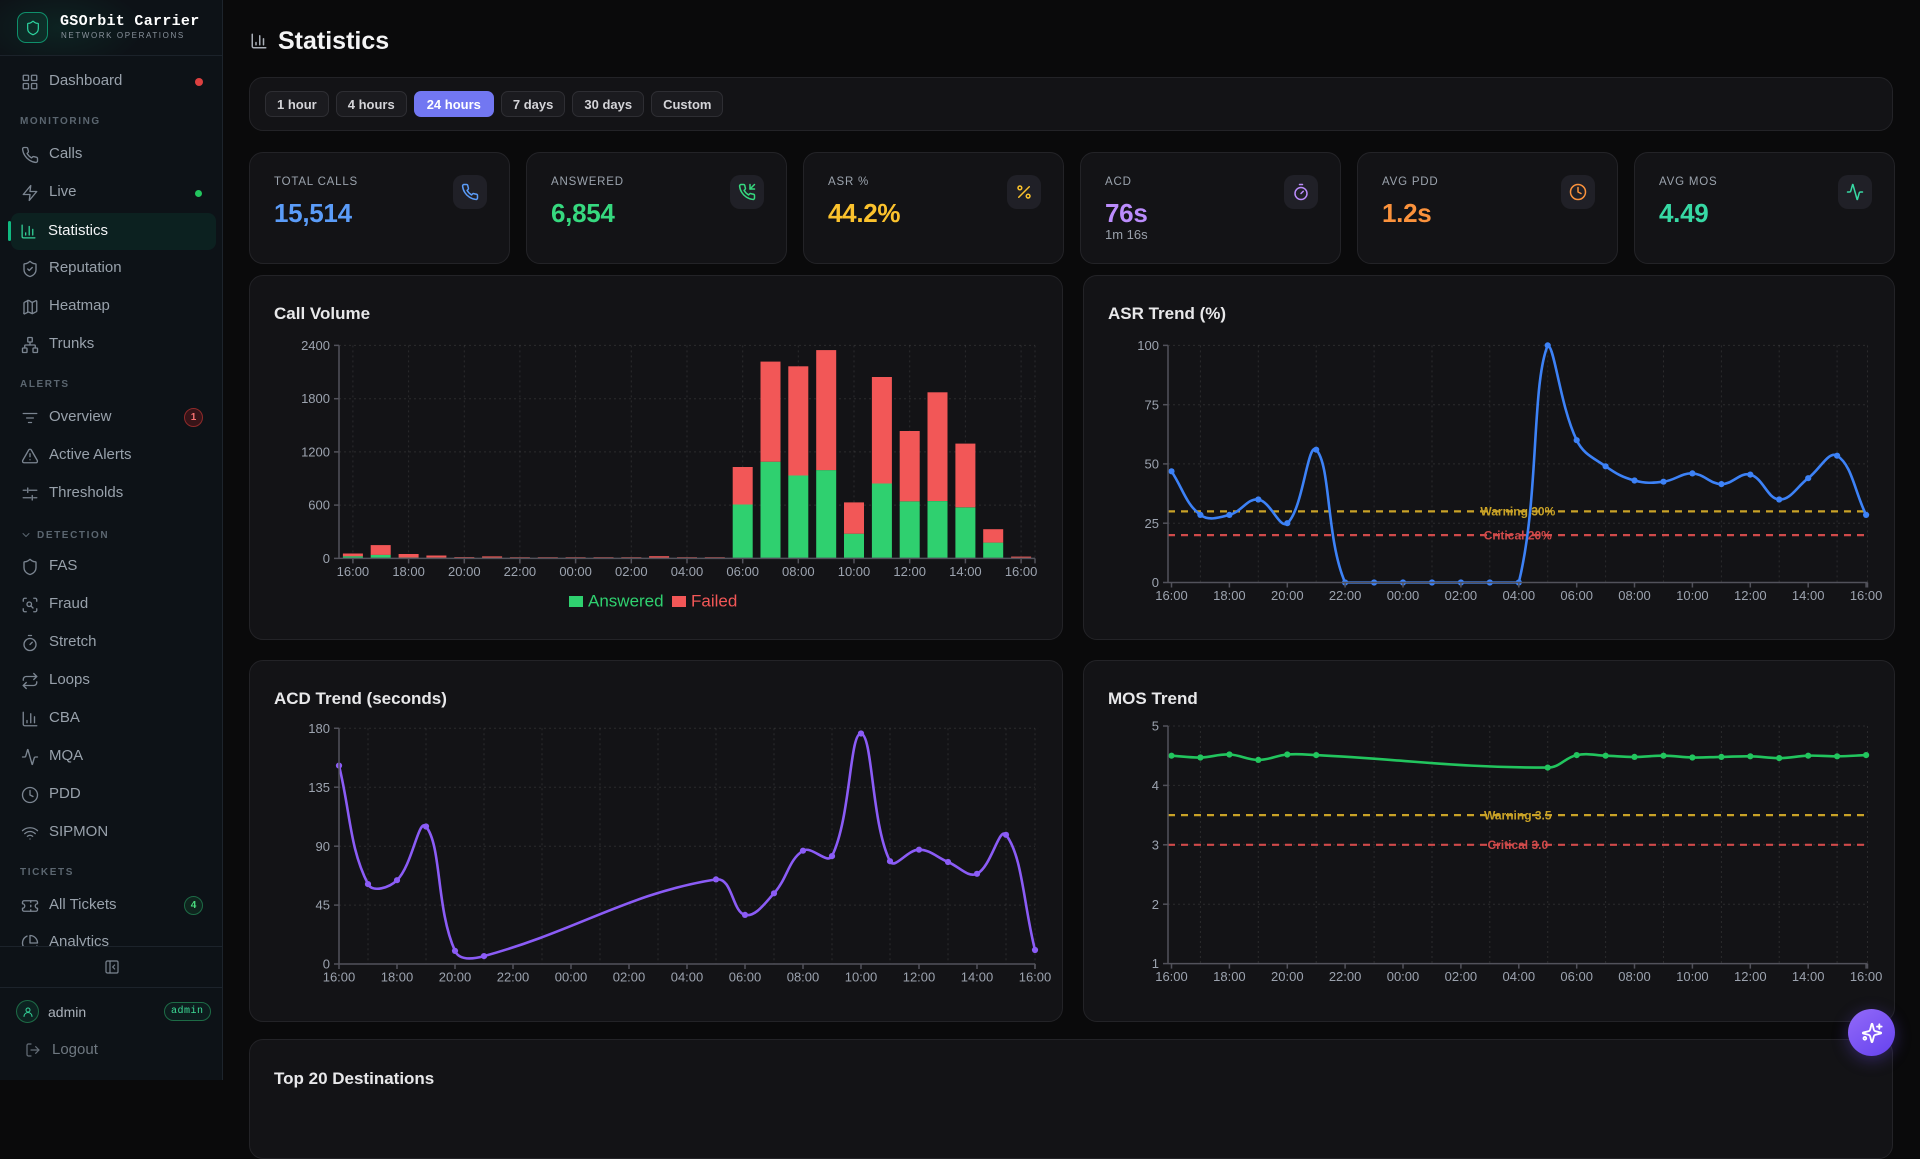 Image resolution: width=1920 pixels, height=1159 pixels. What do you see at coordinates (1518, 535) in the screenshot?
I see `svg-text: Critical 20%` at bounding box center [1518, 535].